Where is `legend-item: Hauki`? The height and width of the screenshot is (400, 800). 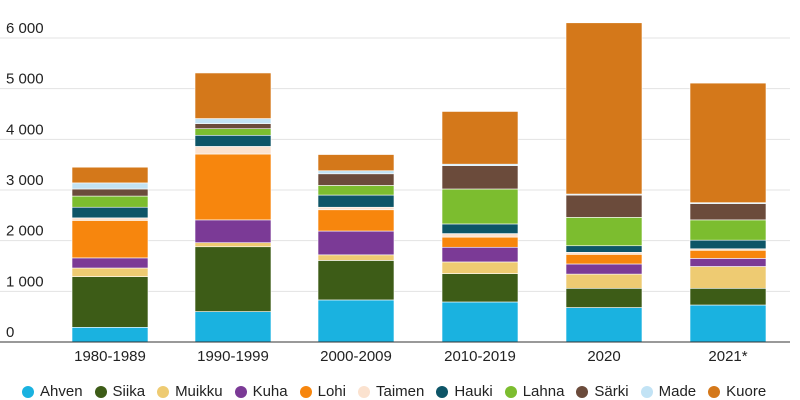 legend-item: Hauki is located at coordinates (464, 391).